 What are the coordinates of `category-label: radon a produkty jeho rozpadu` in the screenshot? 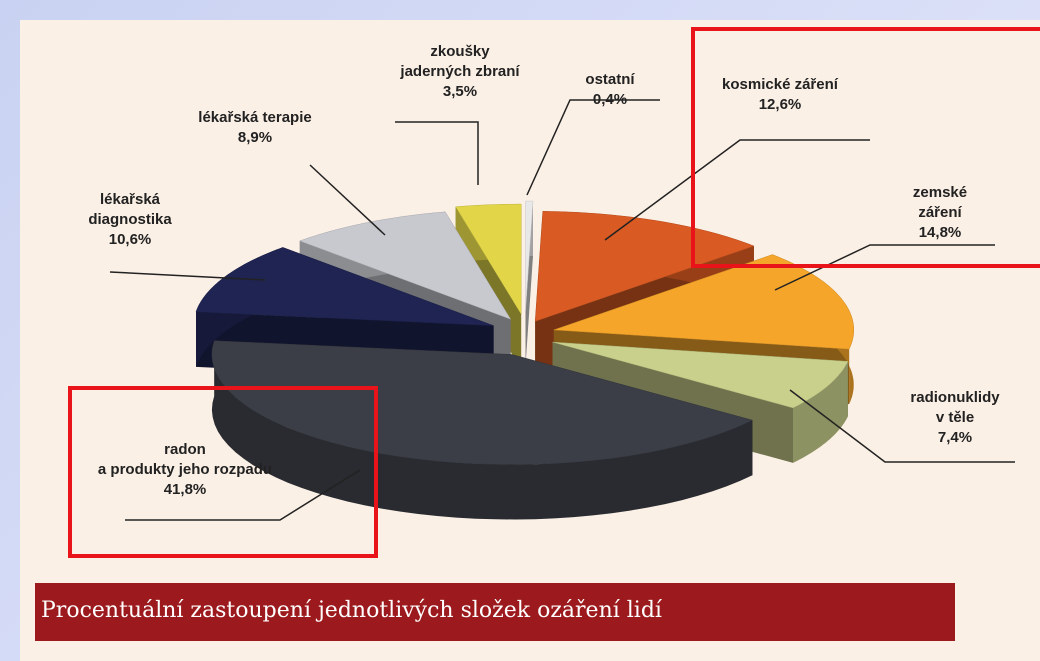 It's located at (185, 459).